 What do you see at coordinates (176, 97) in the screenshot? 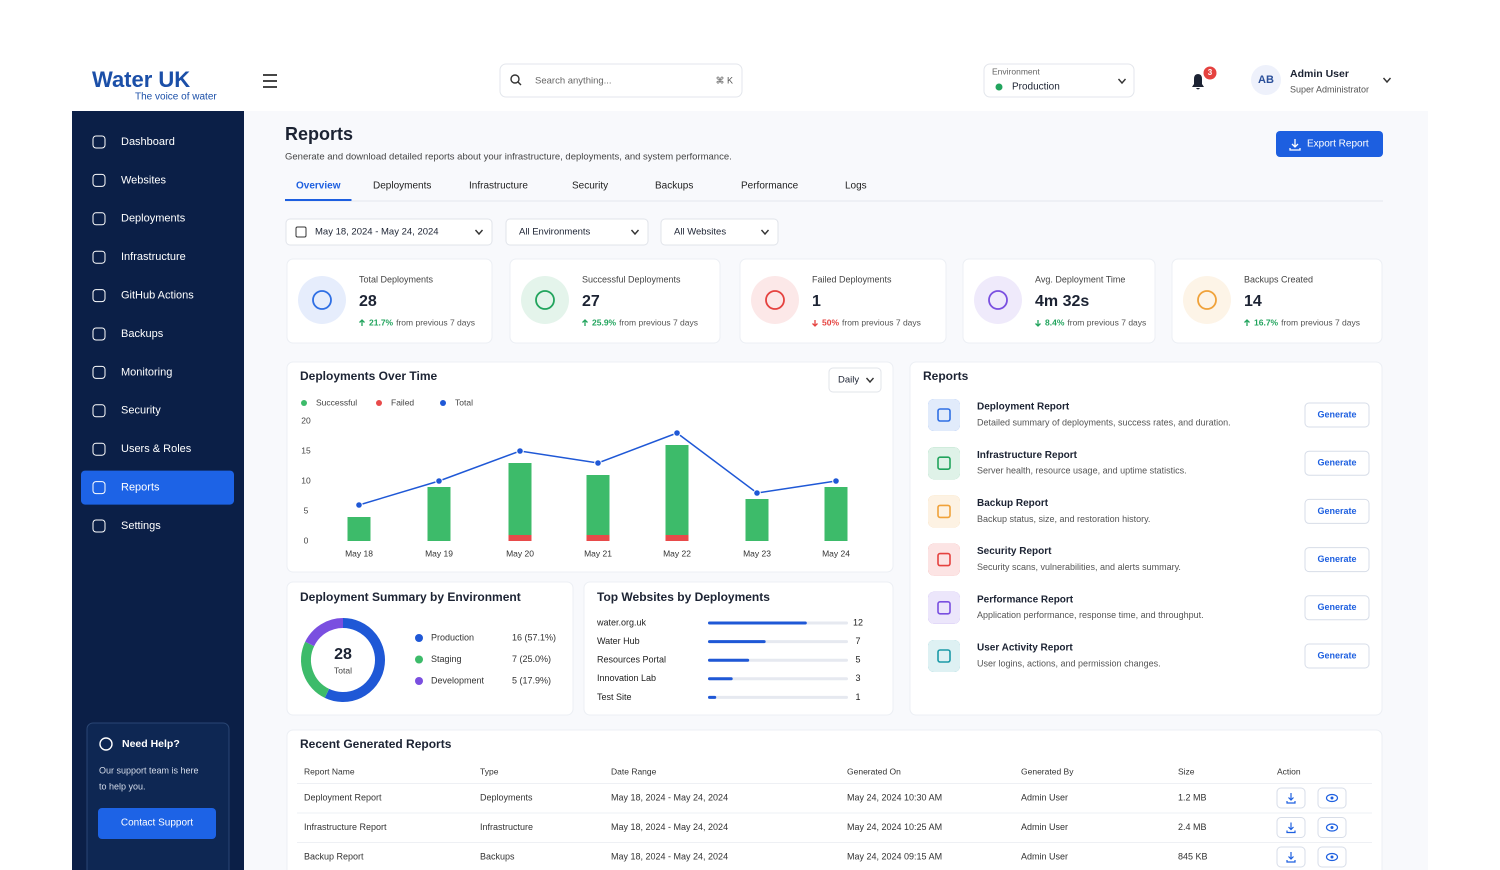
I see `logo-tagline: The voice of water` at bounding box center [176, 97].